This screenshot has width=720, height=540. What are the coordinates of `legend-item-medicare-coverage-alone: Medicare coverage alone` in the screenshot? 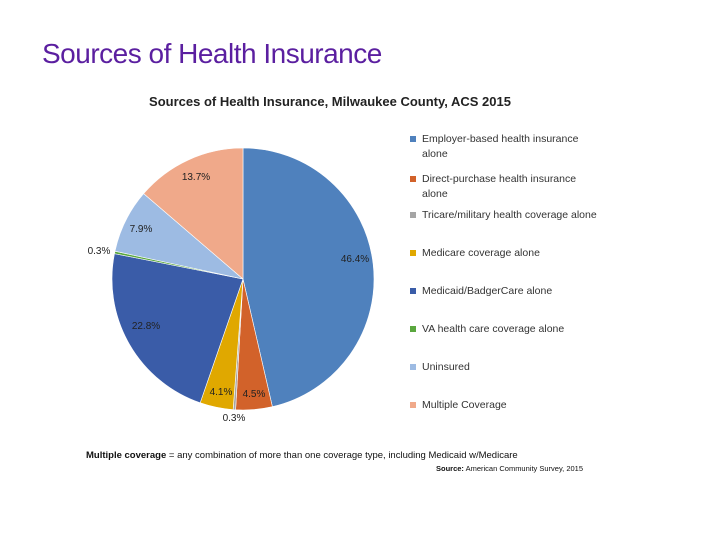 It's located at (506, 253).